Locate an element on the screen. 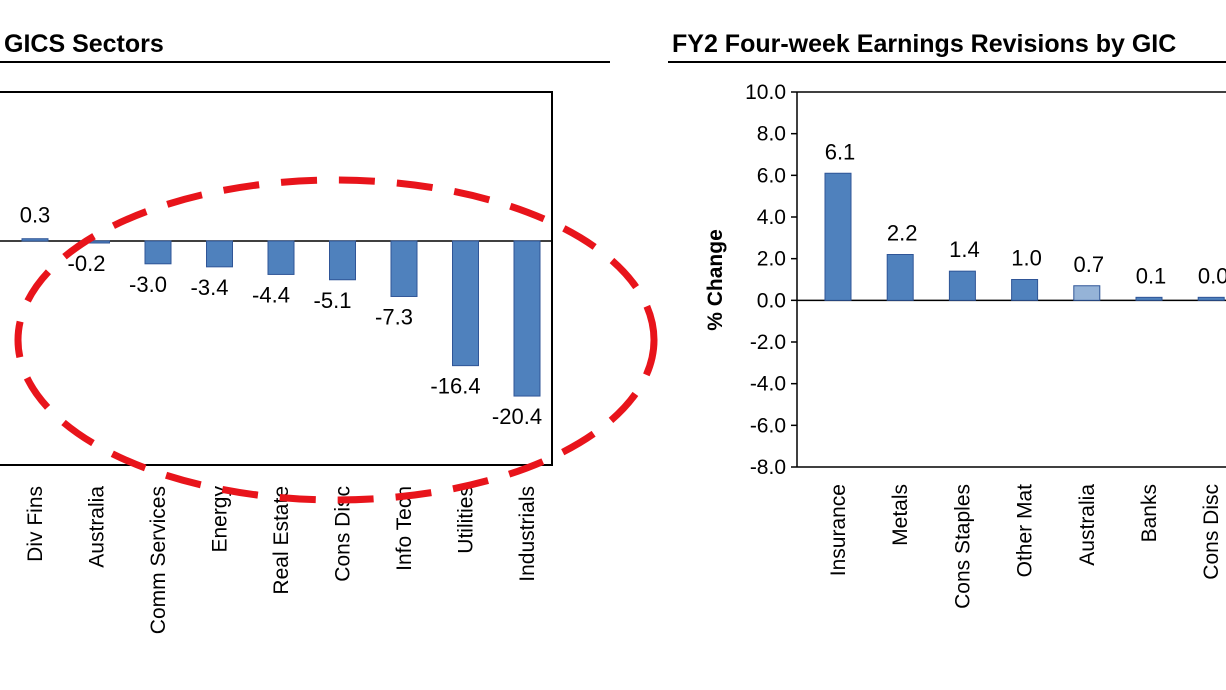 The width and height of the screenshot is (1226, 690). right-y-tick-label-1: 8.0 is located at coordinates (771, 134).